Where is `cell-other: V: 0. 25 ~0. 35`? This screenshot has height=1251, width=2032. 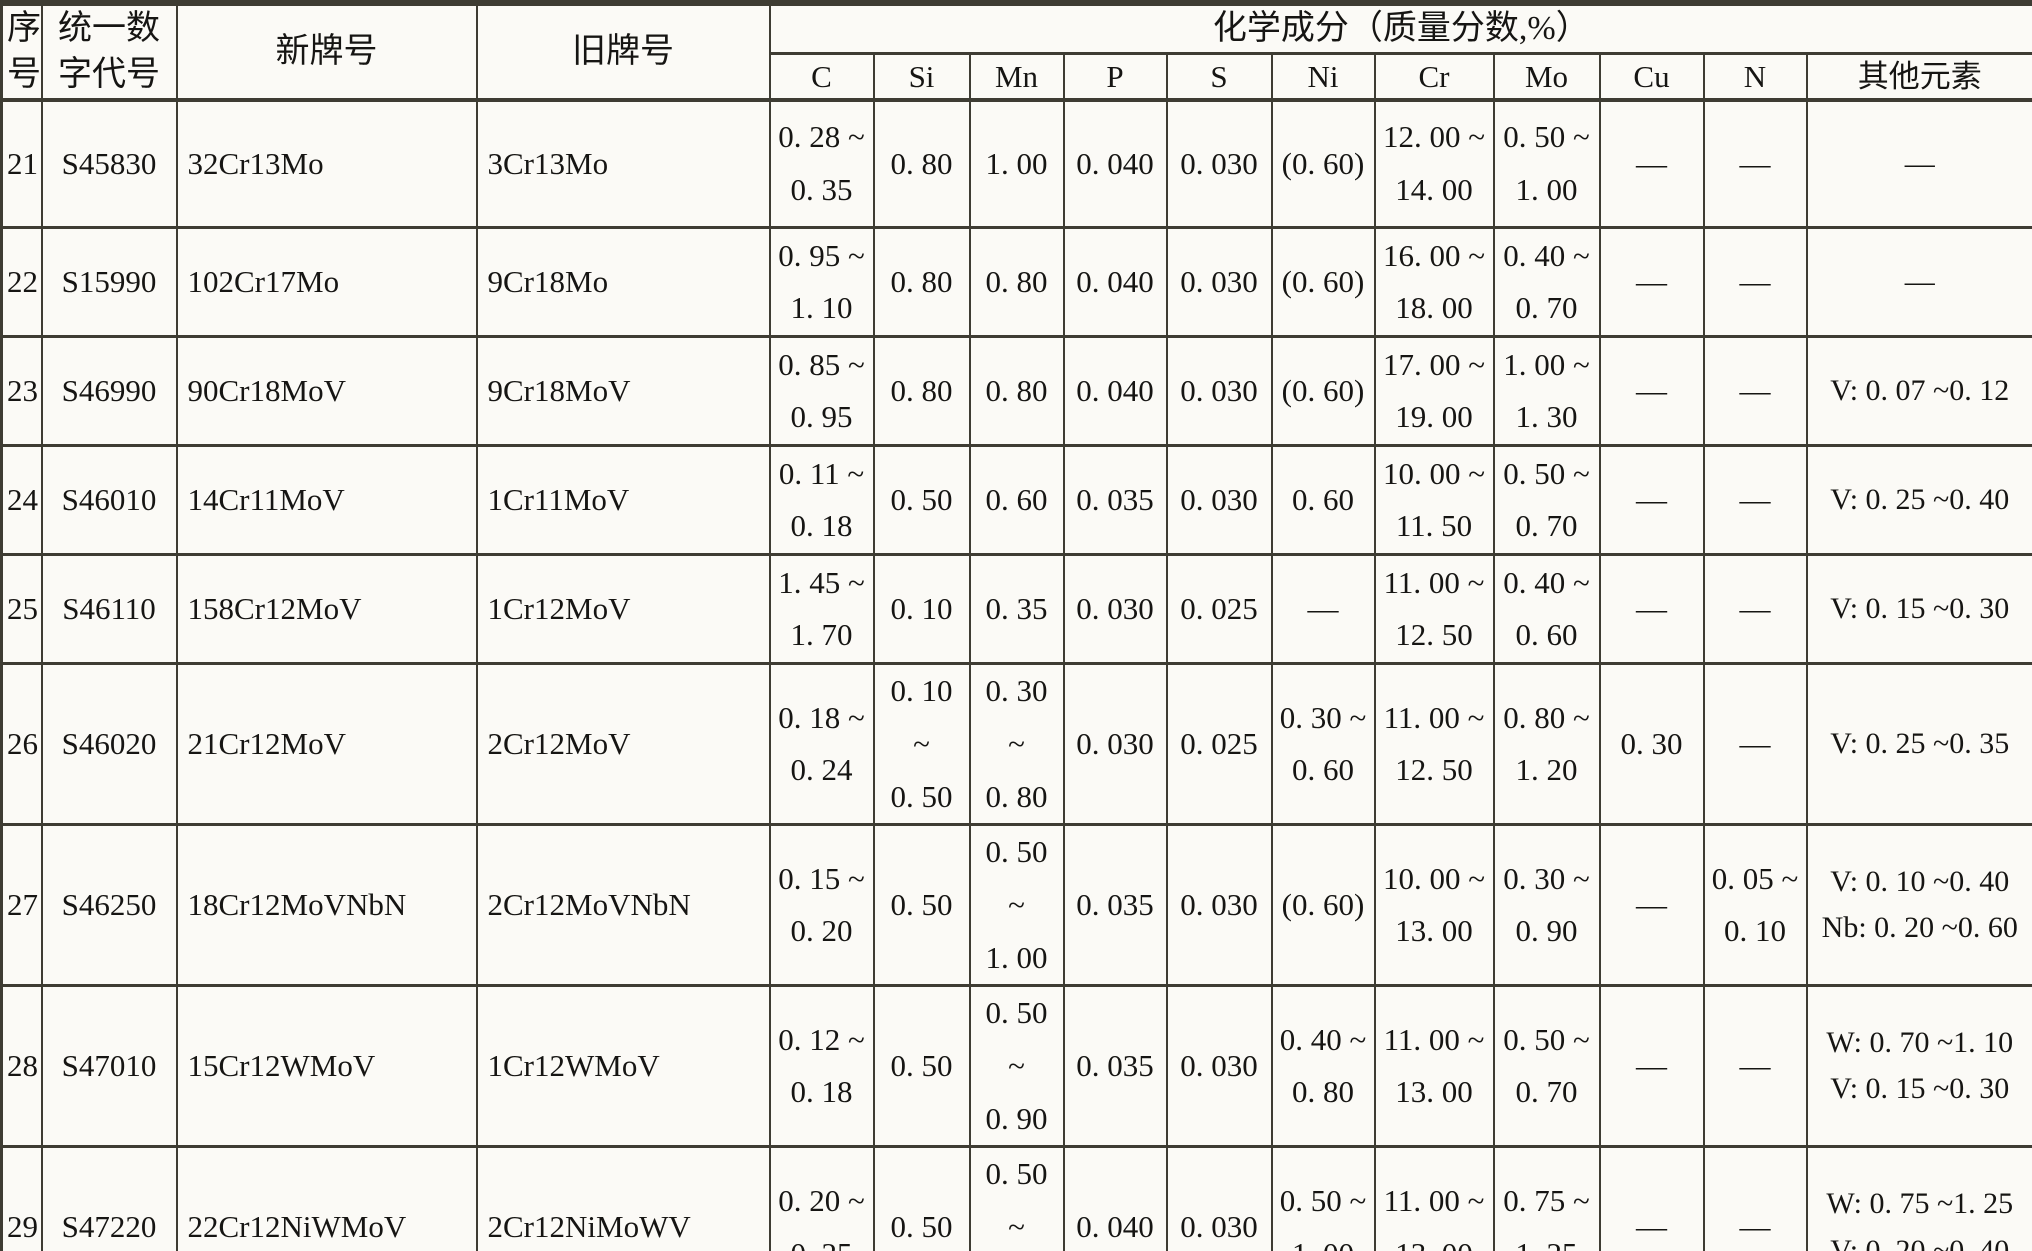
cell-other: V: 0. 25 ~0. 35 is located at coordinates (1918, 744).